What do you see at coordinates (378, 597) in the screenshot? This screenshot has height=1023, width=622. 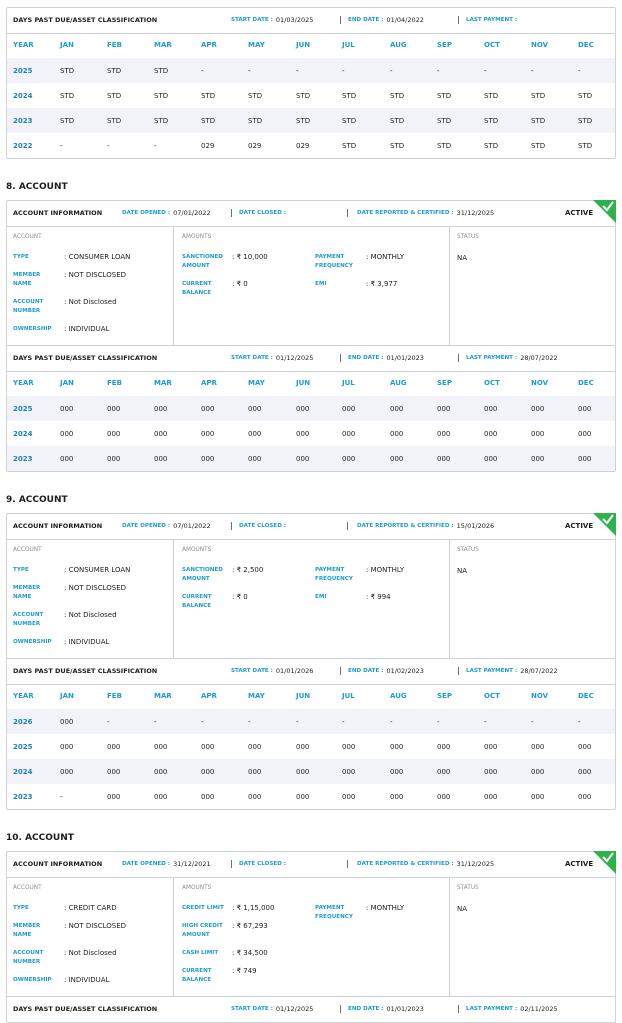 I see `field-value: : ₹ 994` at bounding box center [378, 597].